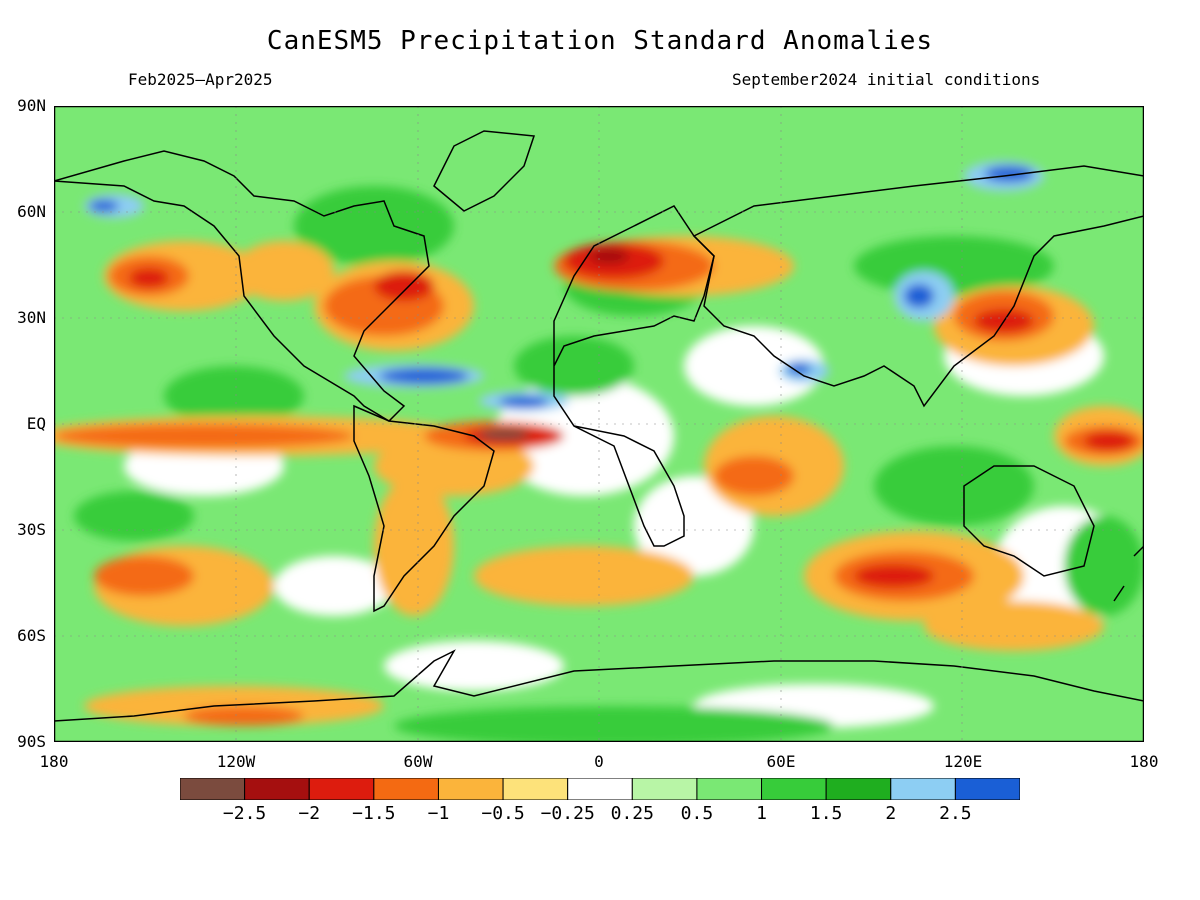 The width and height of the screenshot is (1200, 900). What do you see at coordinates (886, 79) in the screenshot?
I see `initial-conditions: September2024 initial conditions` at bounding box center [886, 79].